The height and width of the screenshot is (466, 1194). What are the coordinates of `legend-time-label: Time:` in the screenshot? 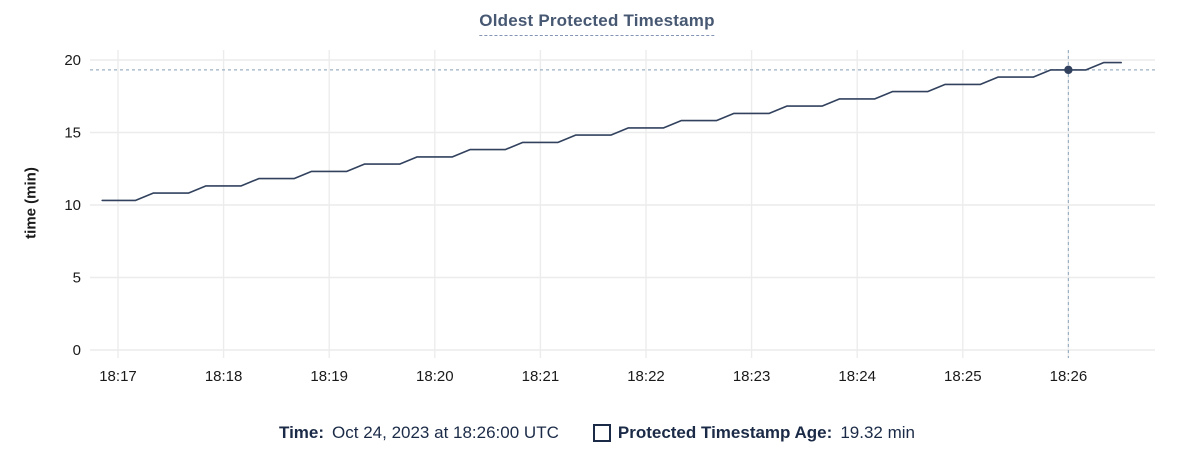 It's located at (302, 432).